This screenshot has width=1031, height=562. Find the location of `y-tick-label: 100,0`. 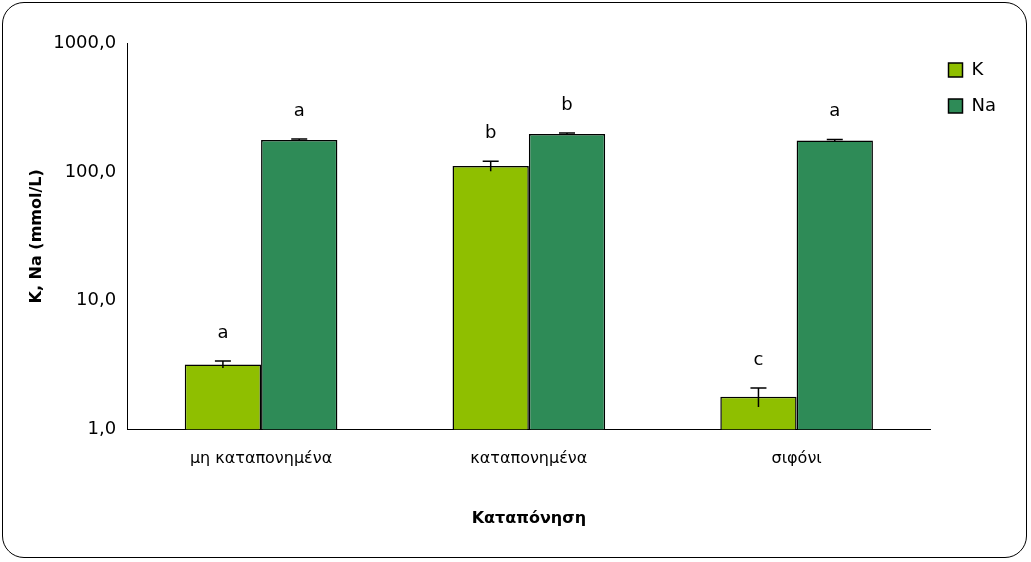

y-tick-label: 100,0 is located at coordinates (90, 170).